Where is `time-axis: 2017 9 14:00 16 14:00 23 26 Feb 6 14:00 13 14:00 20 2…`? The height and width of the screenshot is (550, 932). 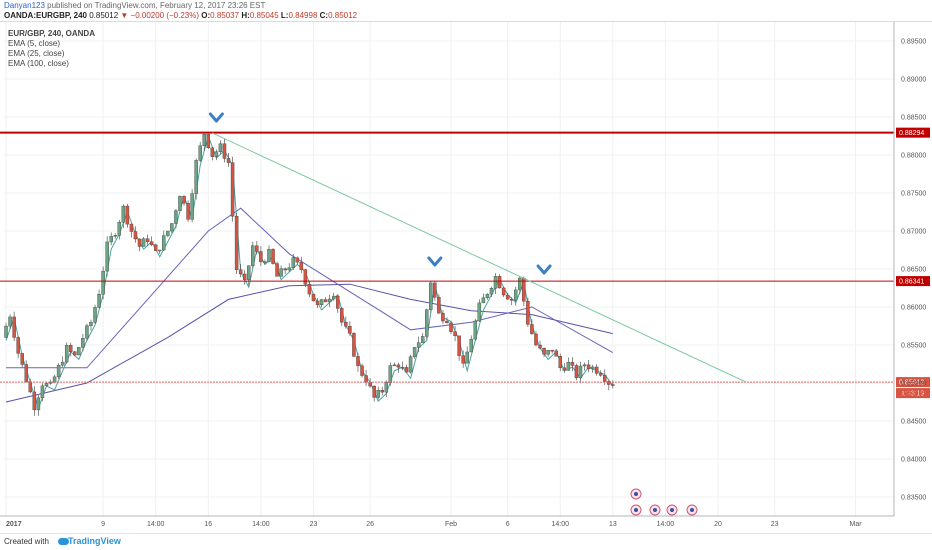 time-axis: 2017 9 14:00 16 14:00 23 26 Feb 6 14:00 13 14:00 20 2… is located at coordinates (447, 521).